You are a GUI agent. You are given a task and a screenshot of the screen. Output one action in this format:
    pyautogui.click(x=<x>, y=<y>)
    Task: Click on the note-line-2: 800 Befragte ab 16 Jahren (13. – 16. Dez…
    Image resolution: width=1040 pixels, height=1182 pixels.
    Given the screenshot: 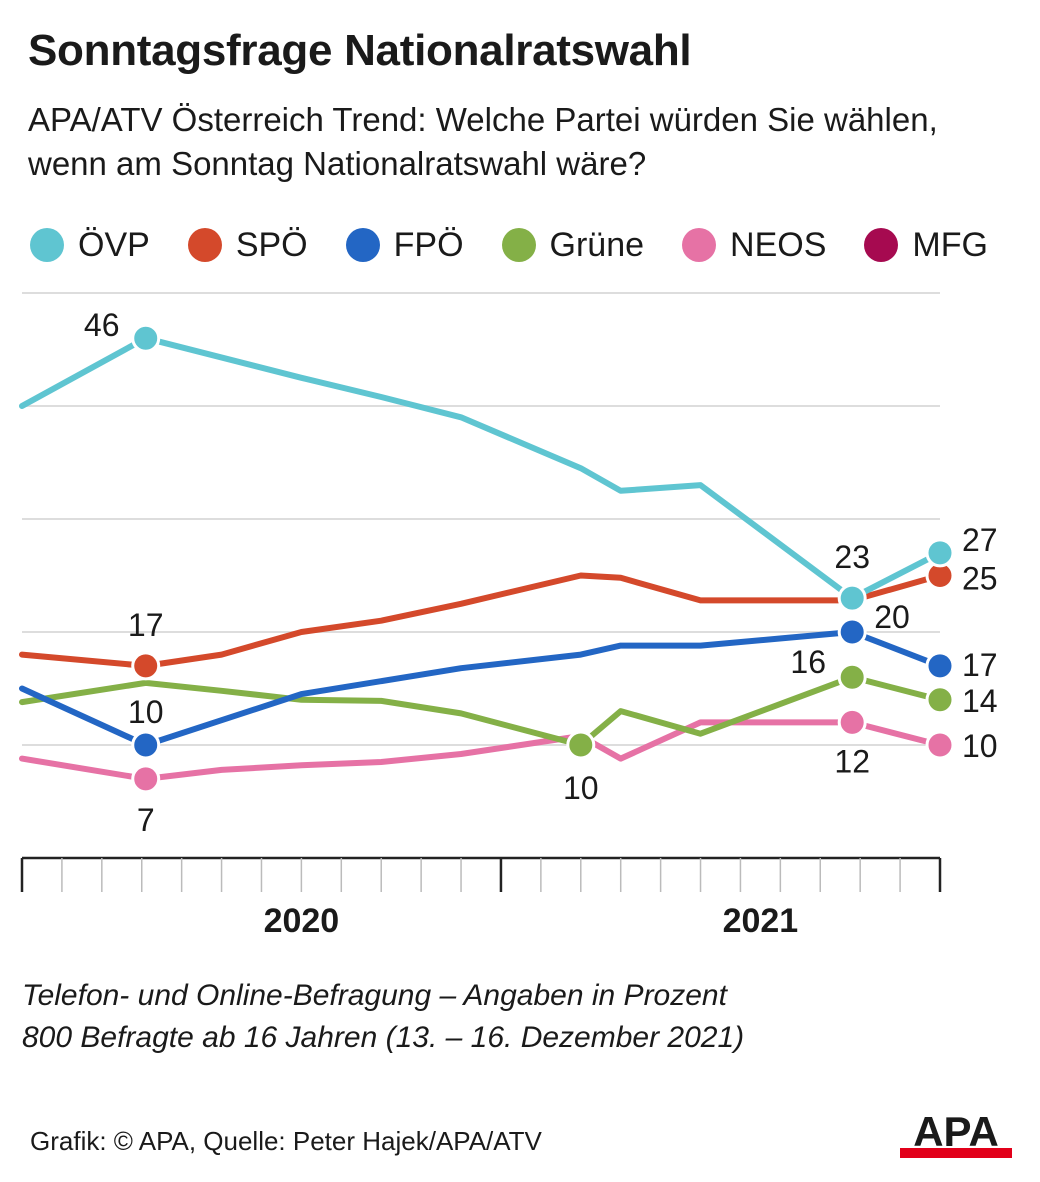 What is the action you would take?
    pyautogui.click(x=383, y=1037)
    